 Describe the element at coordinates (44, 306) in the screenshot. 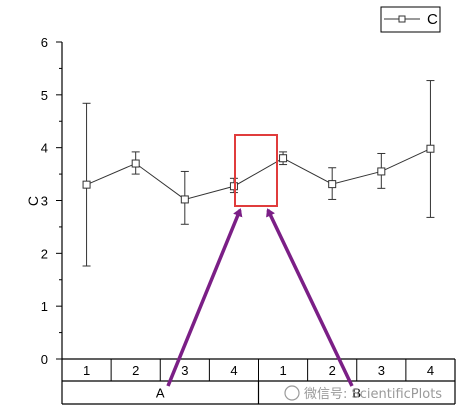

I see `y-tick-label: 1` at that location.